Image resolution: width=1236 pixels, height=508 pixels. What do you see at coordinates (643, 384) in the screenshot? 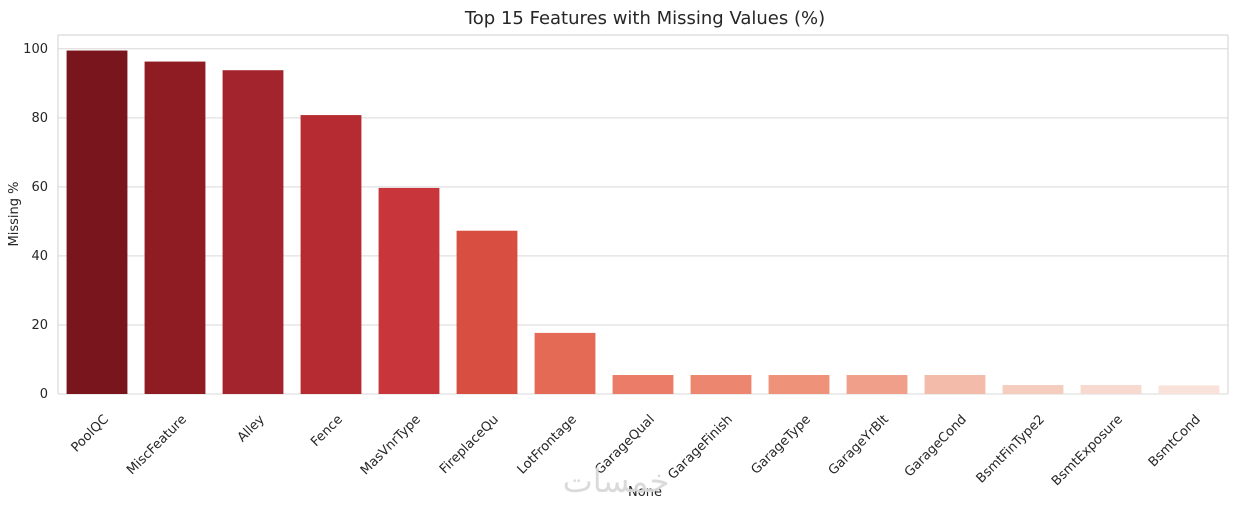
I see `bar-garagequal` at bounding box center [643, 384].